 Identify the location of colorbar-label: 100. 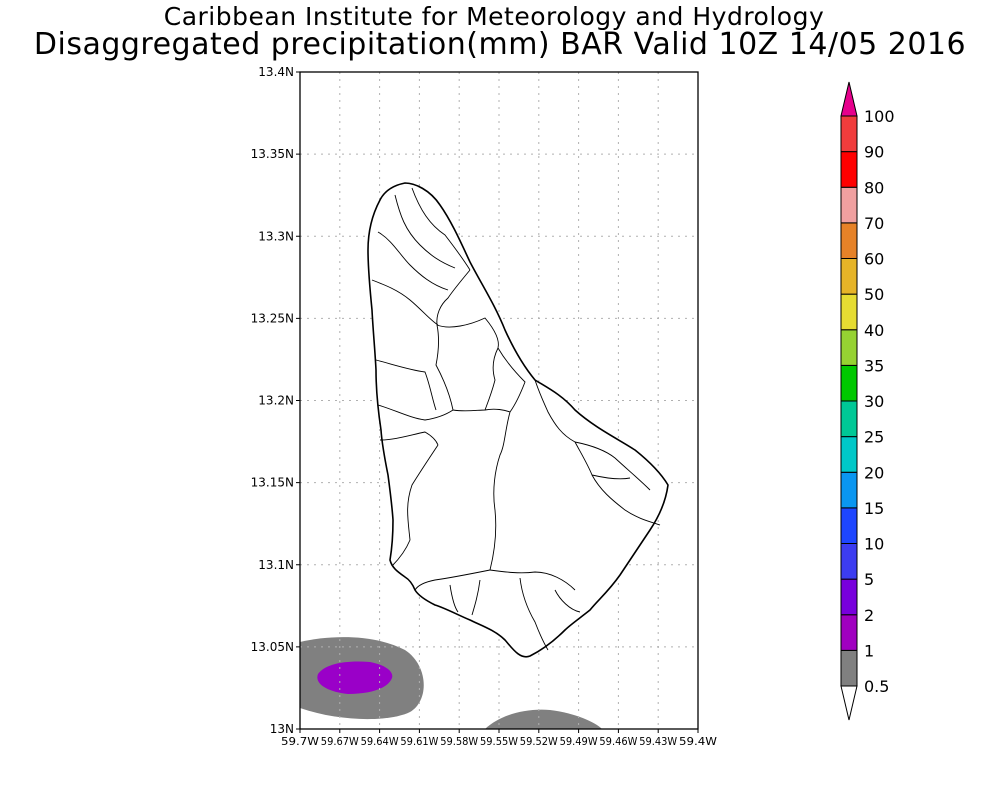
(879, 116).